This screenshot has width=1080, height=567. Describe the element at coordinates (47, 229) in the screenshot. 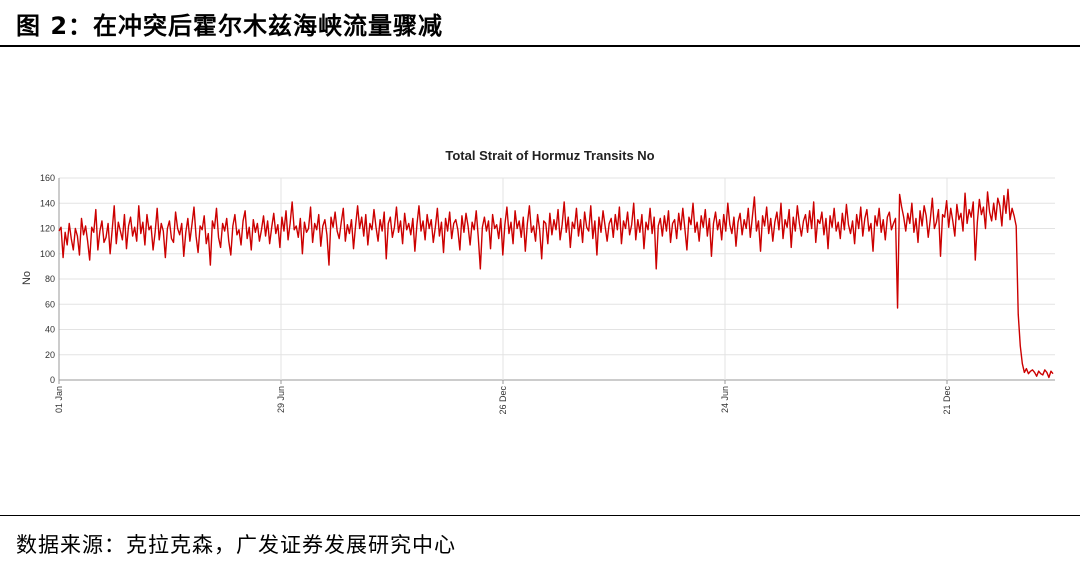

I see `y-tick-label: 120` at that location.